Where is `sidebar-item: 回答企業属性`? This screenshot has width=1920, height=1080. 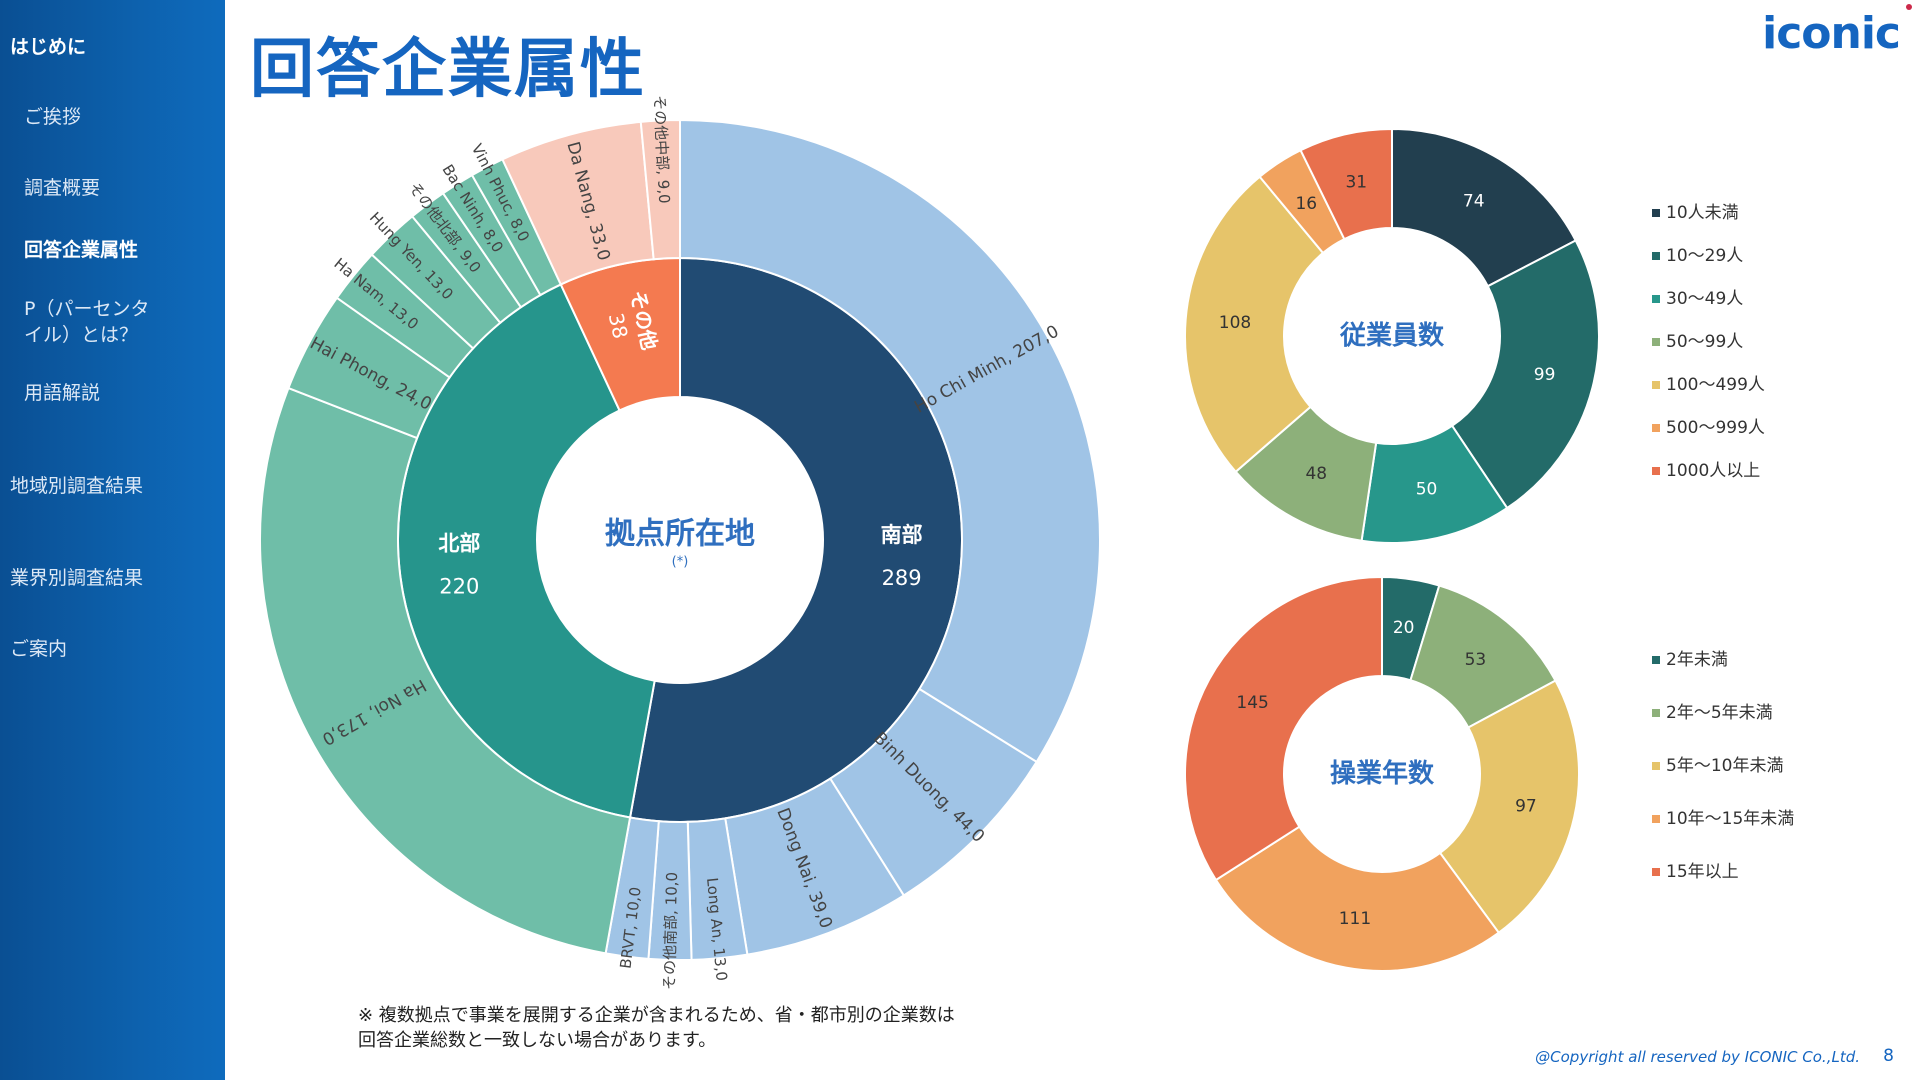 sidebar-item: 回答企業属性 is located at coordinates (81, 250).